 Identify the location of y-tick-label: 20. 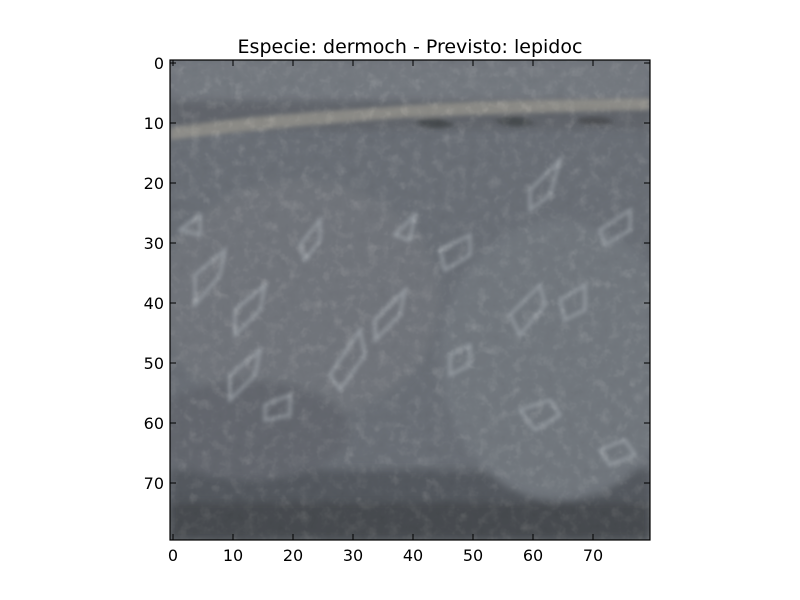
(154, 183).